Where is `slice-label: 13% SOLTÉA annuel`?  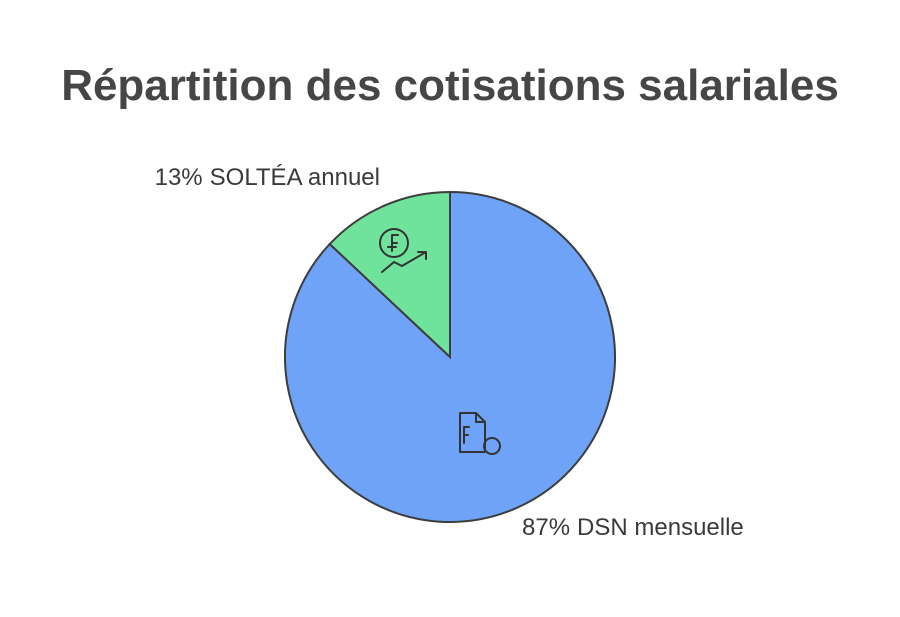
slice-label: 13% SOLTÉA annuel is located at coordinates (267, 177).